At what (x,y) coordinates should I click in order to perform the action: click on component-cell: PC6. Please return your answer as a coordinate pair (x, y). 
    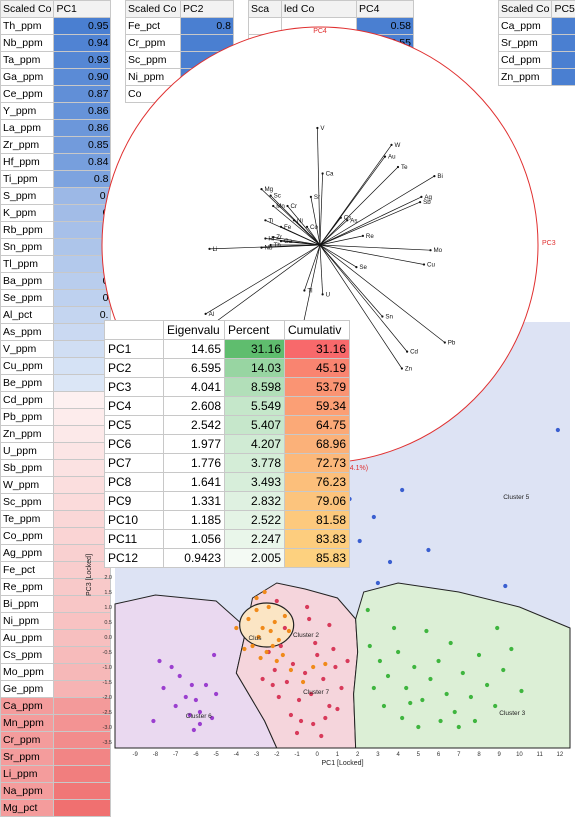
    Looking at the image, I should click on (134, 444).